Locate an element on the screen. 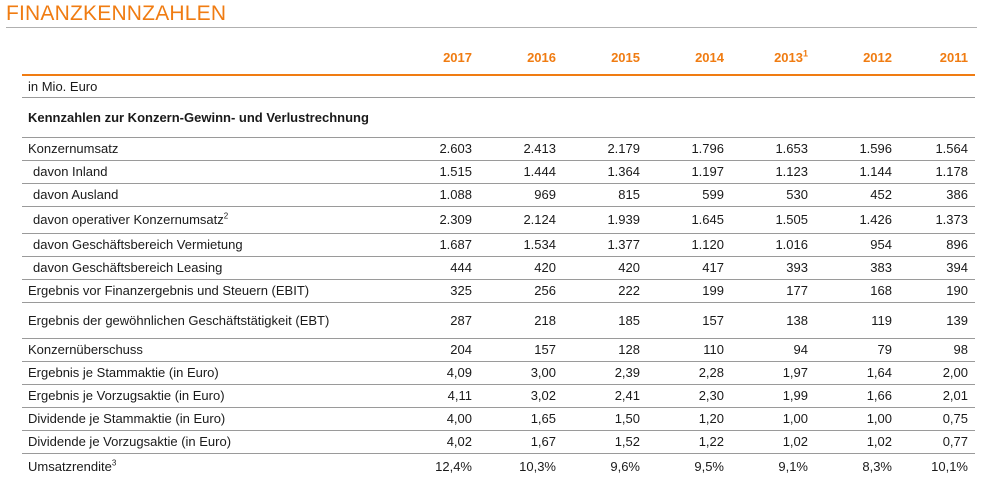 Image resolution: width=1000 pixels, height=493 pixels. value-cell: 287 is located at coordinates (438, 320).